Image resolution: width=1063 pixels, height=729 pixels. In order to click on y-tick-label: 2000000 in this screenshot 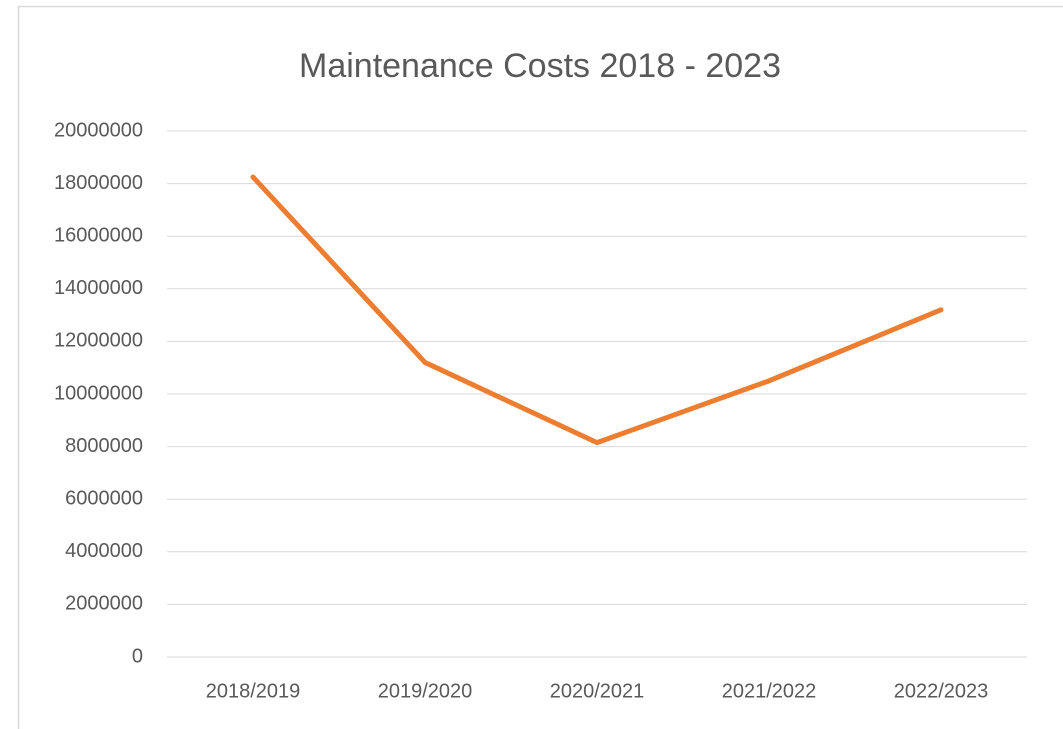, I will do `click(104, 604)`.